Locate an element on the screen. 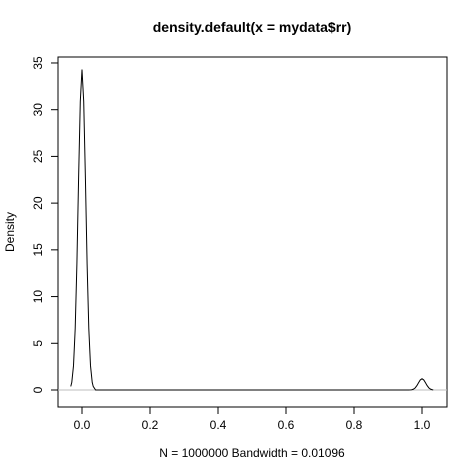 The image size is (474, 470). y-tick-label: 15 is located at coordinates (38, 250).